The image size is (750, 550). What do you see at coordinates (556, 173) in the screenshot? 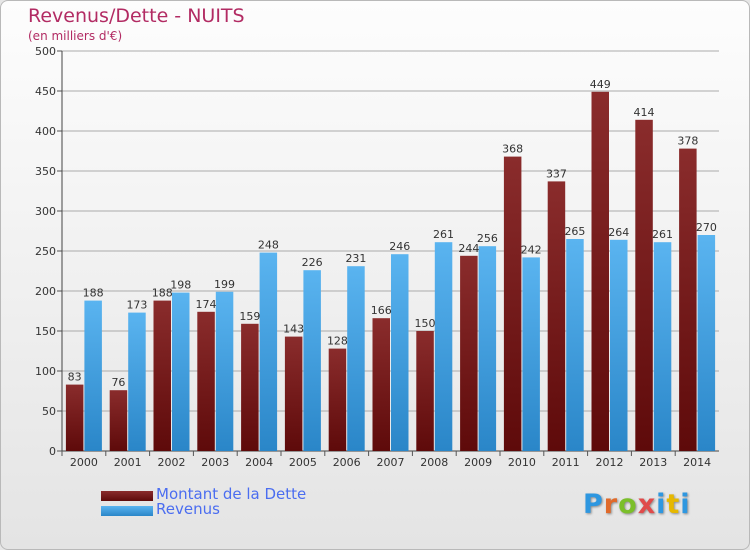
I see `data-label-dette: 337` at bounding box center [556, 173].